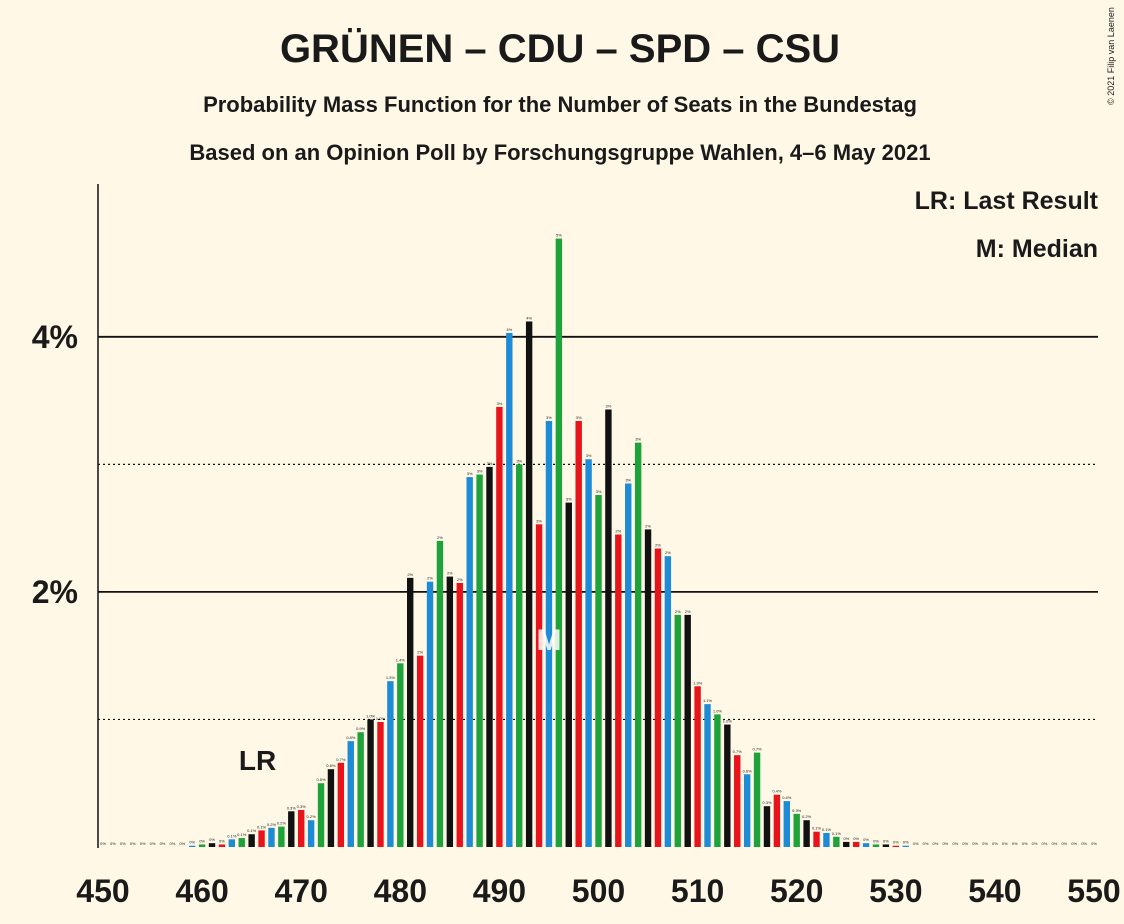 The image size is (1124, 924). I want to click on y-tick-label: 2%, so click(55, 592).